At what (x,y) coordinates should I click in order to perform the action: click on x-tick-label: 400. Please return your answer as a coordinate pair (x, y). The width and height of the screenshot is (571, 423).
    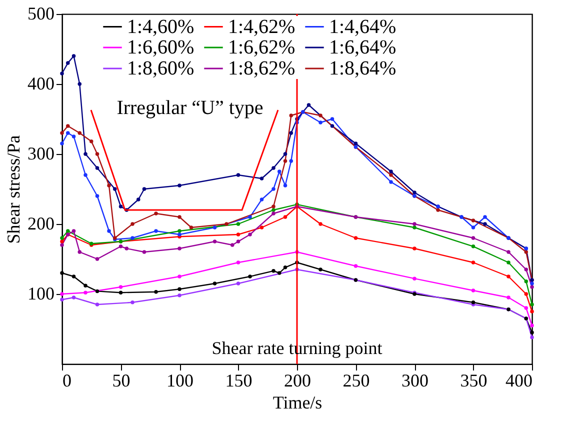
    Looking at the image, I should click on (519, 380).